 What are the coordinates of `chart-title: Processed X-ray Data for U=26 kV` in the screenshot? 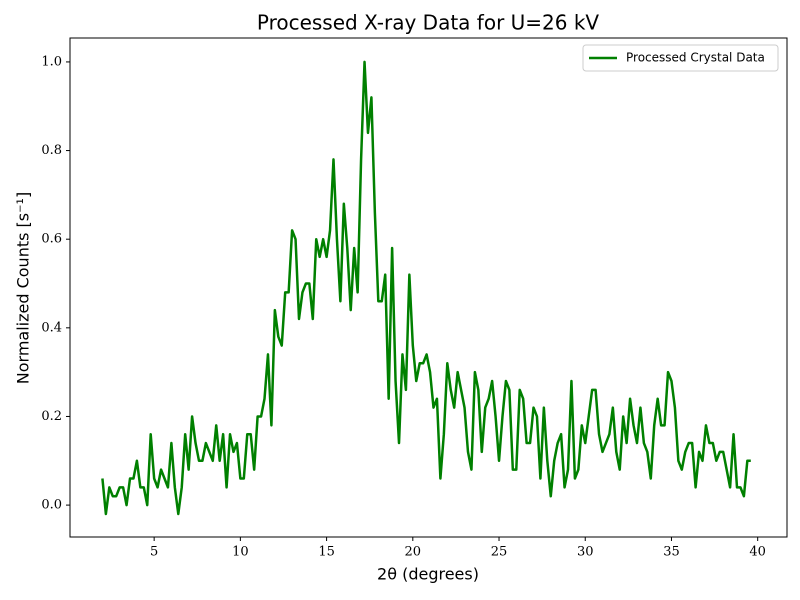 It's located at (428, 23).